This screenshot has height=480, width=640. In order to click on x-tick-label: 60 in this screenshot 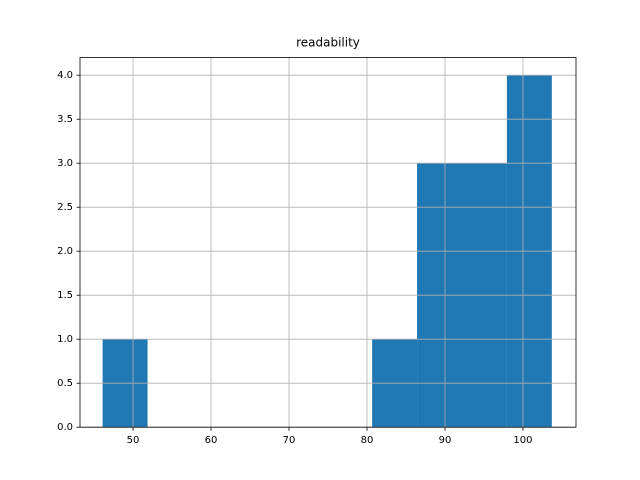, I will do `click(211, 440)`.